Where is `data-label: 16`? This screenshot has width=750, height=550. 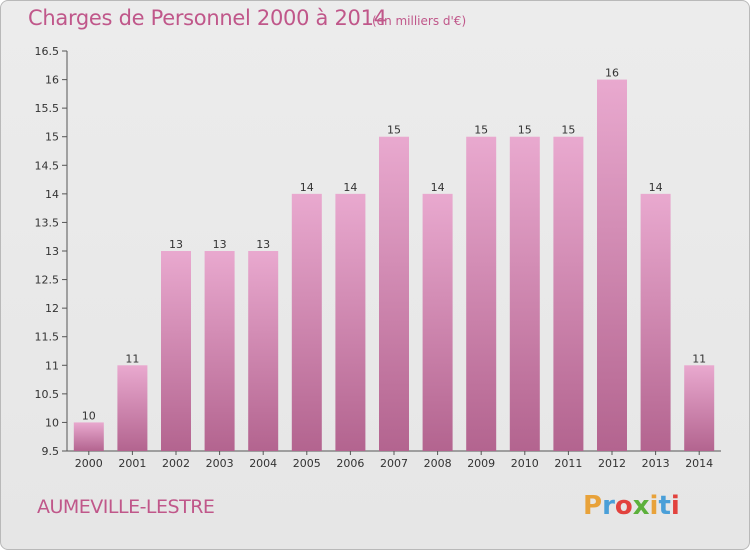
data-label: 16 is located at coordinates (612, 73).